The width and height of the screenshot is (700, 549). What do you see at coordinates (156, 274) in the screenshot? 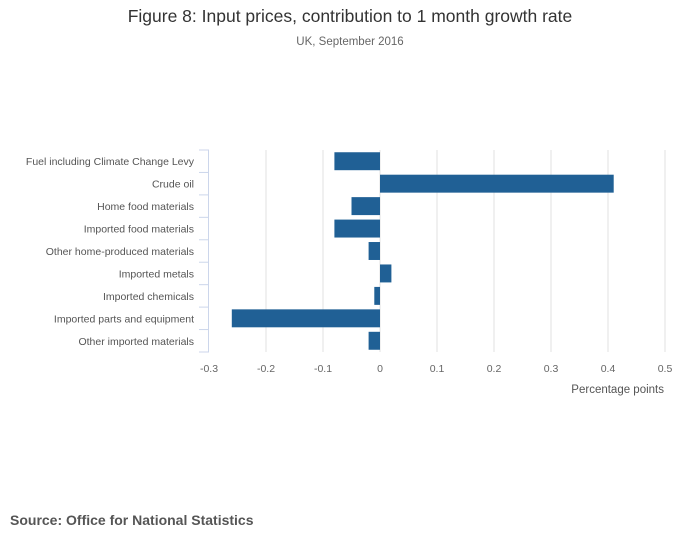
I see `category-label: Imported metals` at bounding box center [156, 274].